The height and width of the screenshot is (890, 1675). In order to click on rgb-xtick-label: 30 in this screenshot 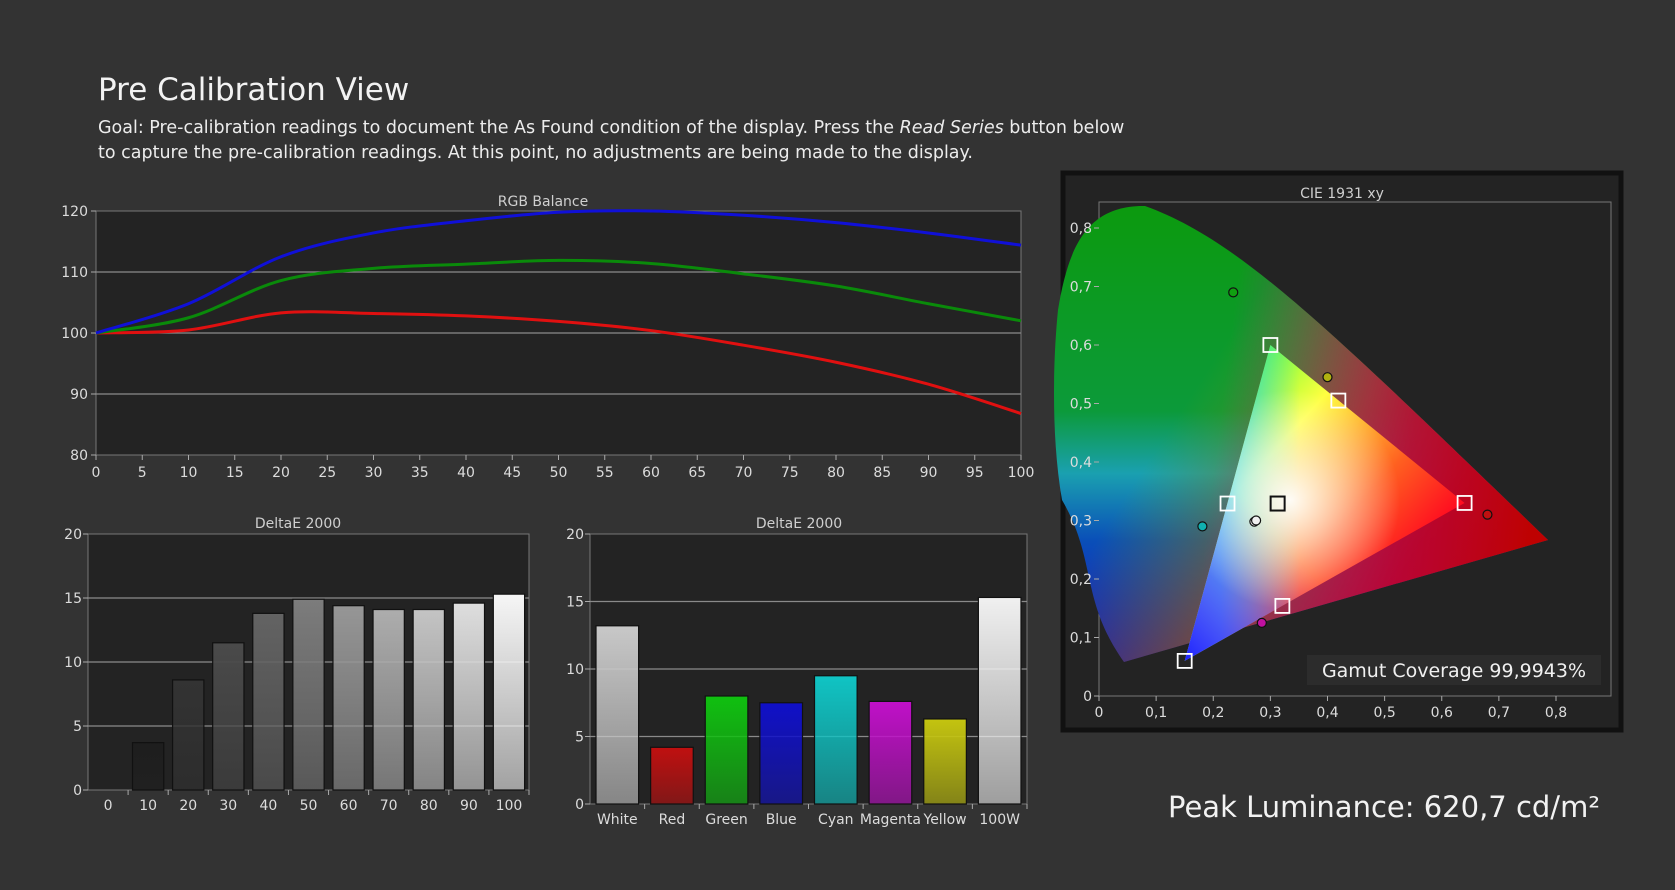, I will do `click(374, 473)`.